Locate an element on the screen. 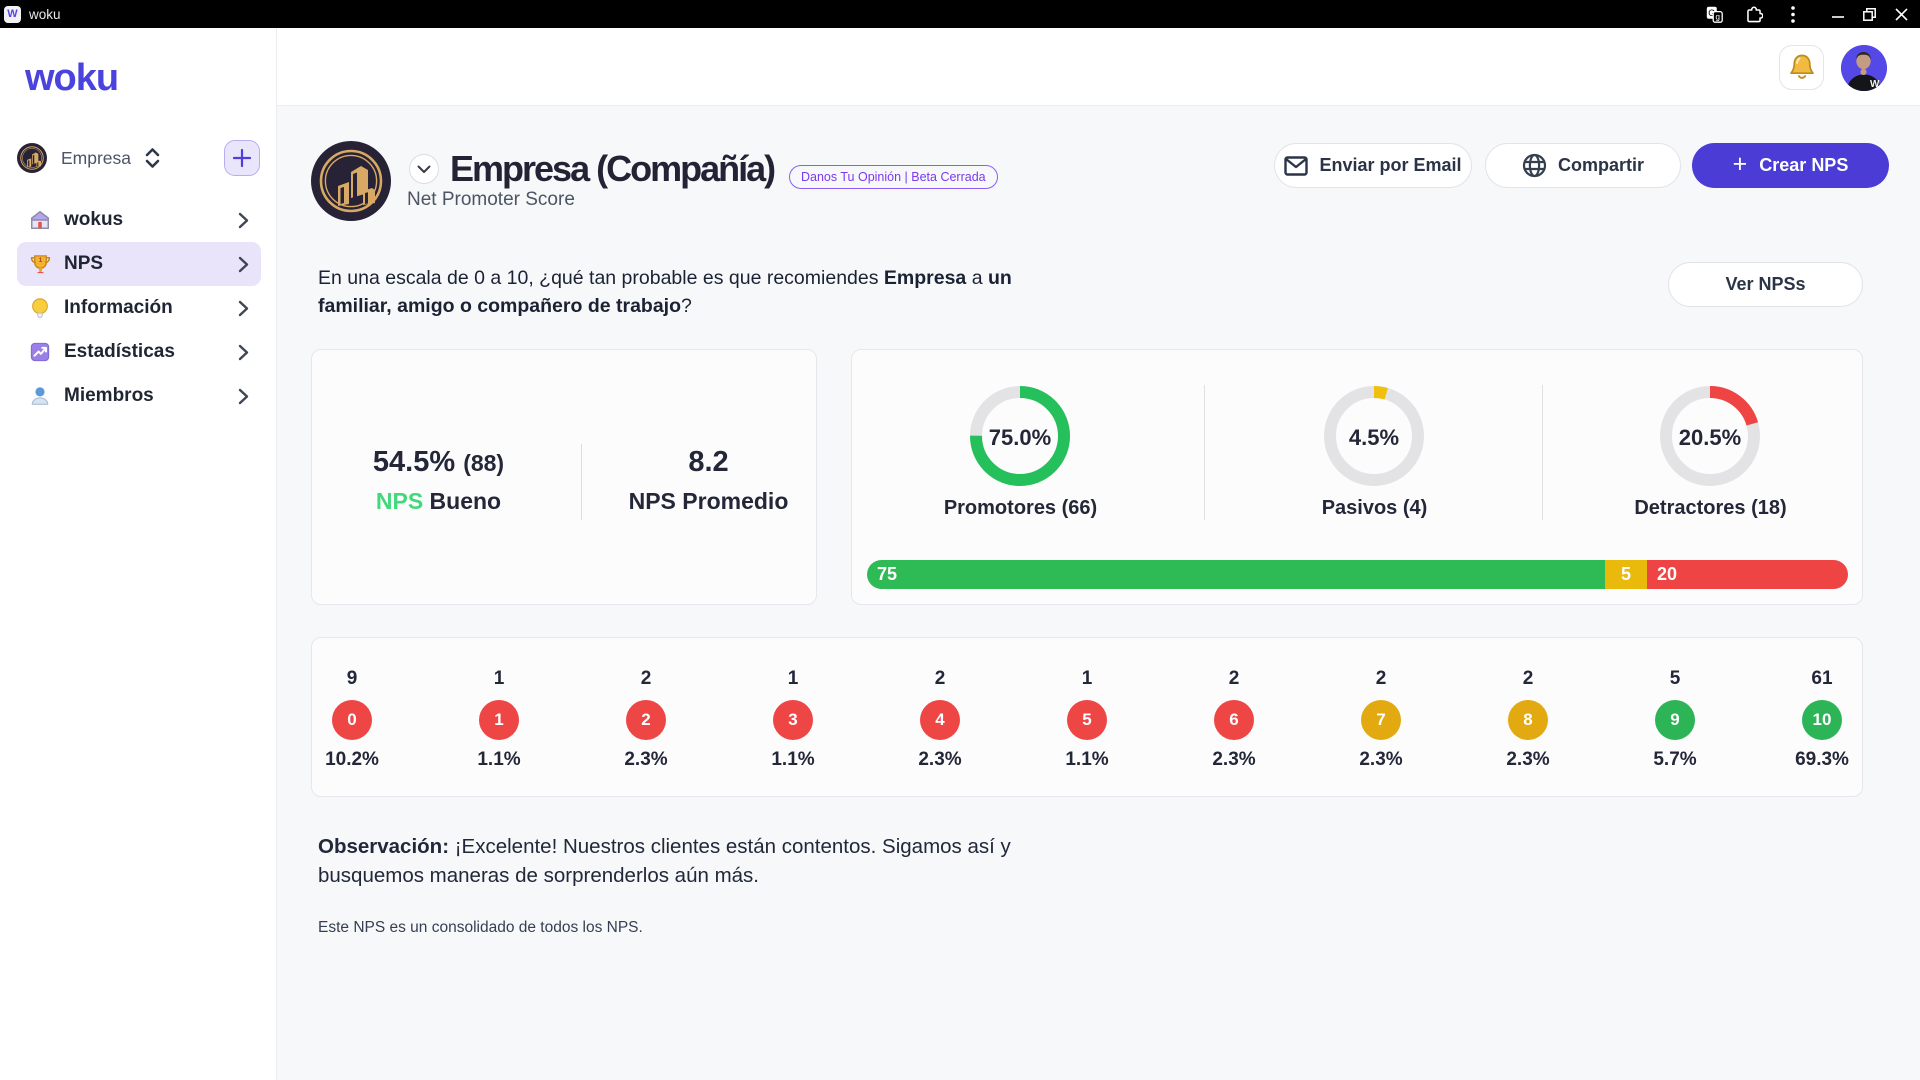 The width and height of the screenshot is (1920, 1080). svg-text: 1 is located at coordinates (41, 260).